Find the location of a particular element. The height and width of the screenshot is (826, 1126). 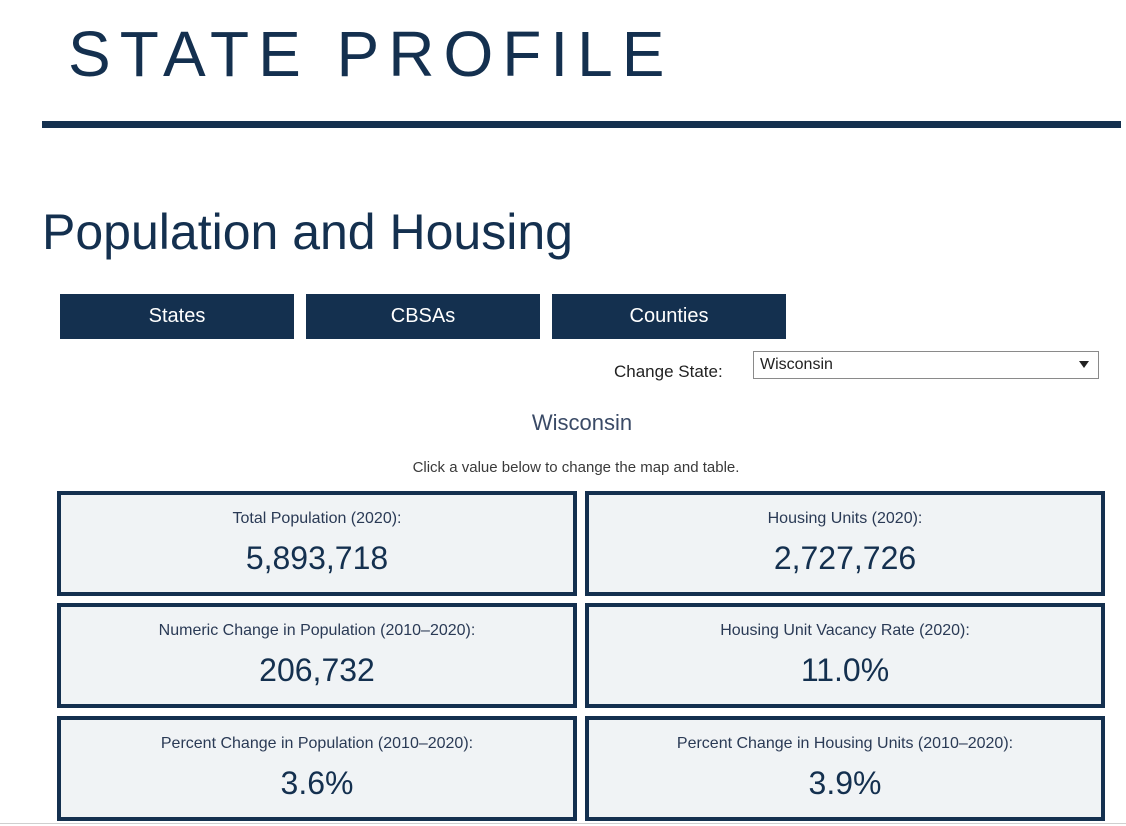

card-value: 2,727,726 is located at coordinates (845, 558).